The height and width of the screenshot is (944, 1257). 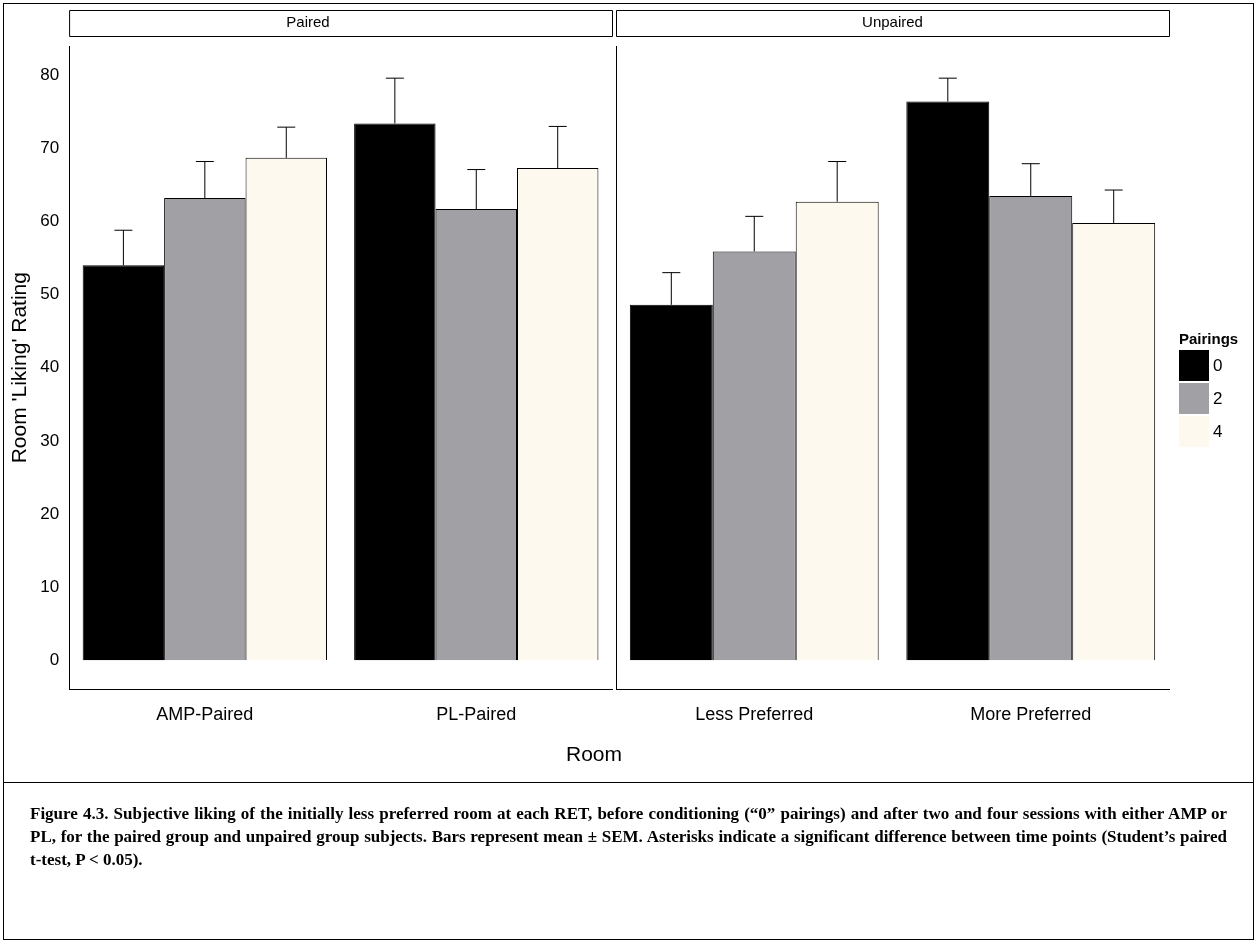 What do you see at coordinates (50, 74) in the screenshot?
I see `y-tick-label: 80` at bounding box center [50, 74].